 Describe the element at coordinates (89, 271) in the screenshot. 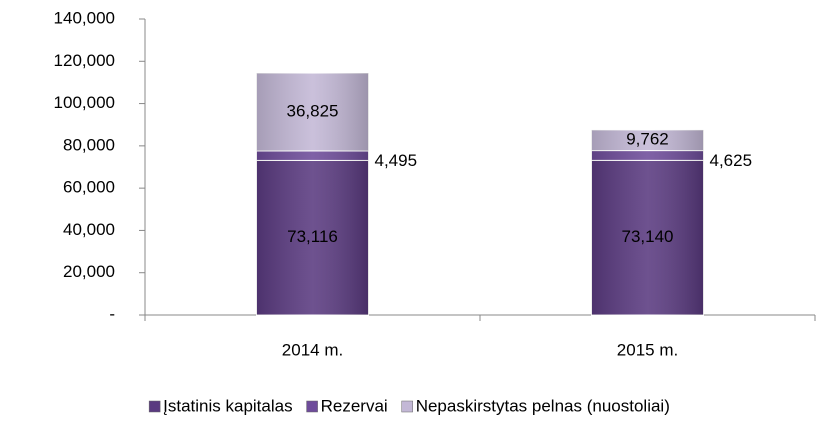

I see `y-tick-label: 20,000` at that location.